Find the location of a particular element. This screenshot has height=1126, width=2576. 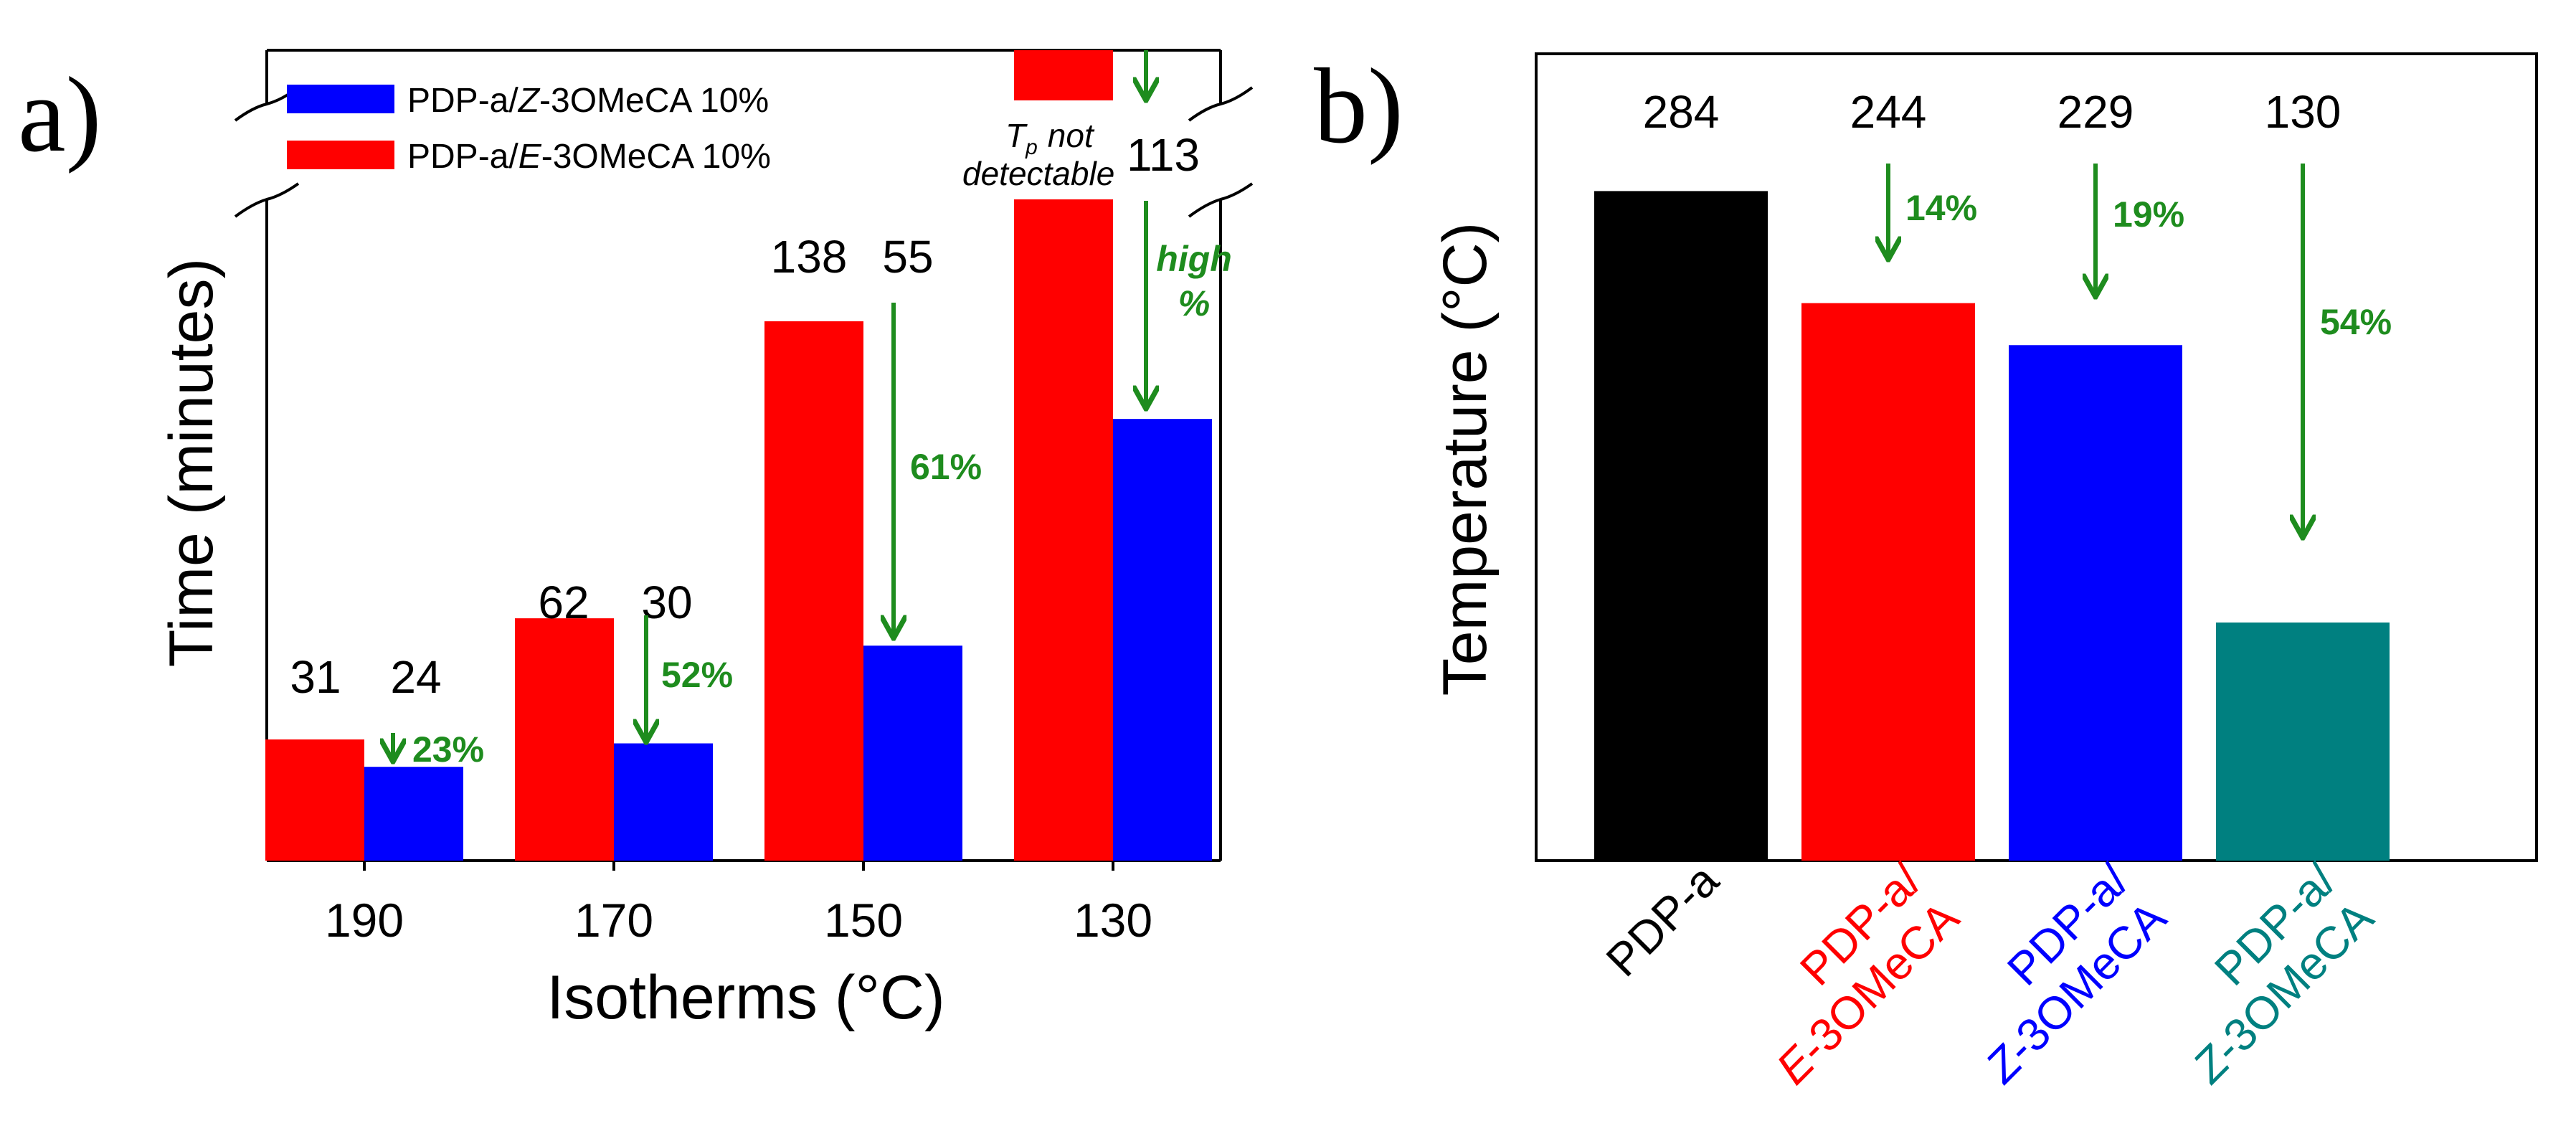

value-label-z-190: 24 is located at coordinates (415, 677).